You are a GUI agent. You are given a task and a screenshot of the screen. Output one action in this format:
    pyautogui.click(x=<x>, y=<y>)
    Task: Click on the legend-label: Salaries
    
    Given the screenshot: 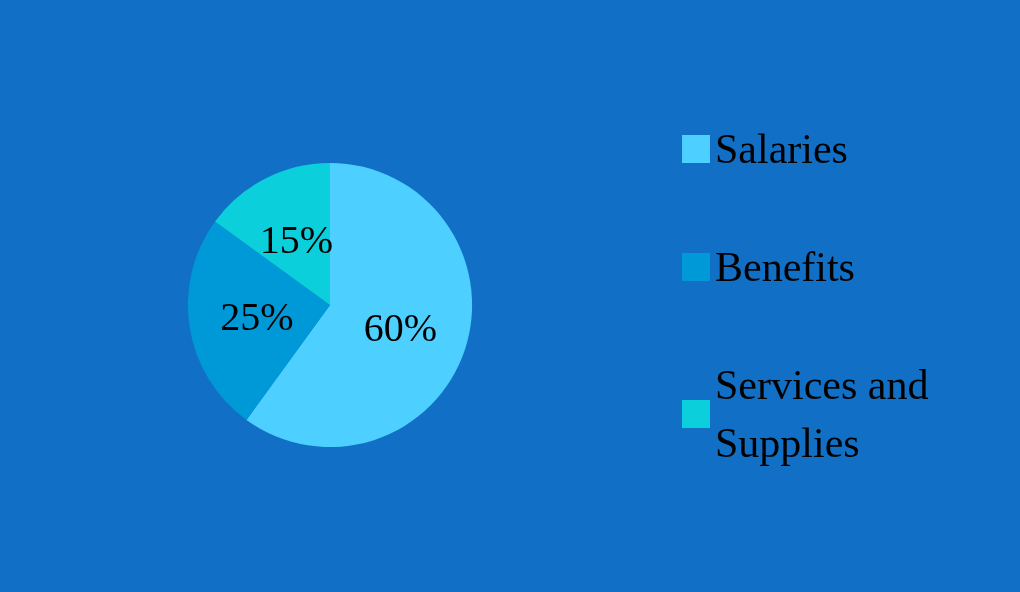 What is the action you would take?
    pyautogui.click(x=781, y=149)
    